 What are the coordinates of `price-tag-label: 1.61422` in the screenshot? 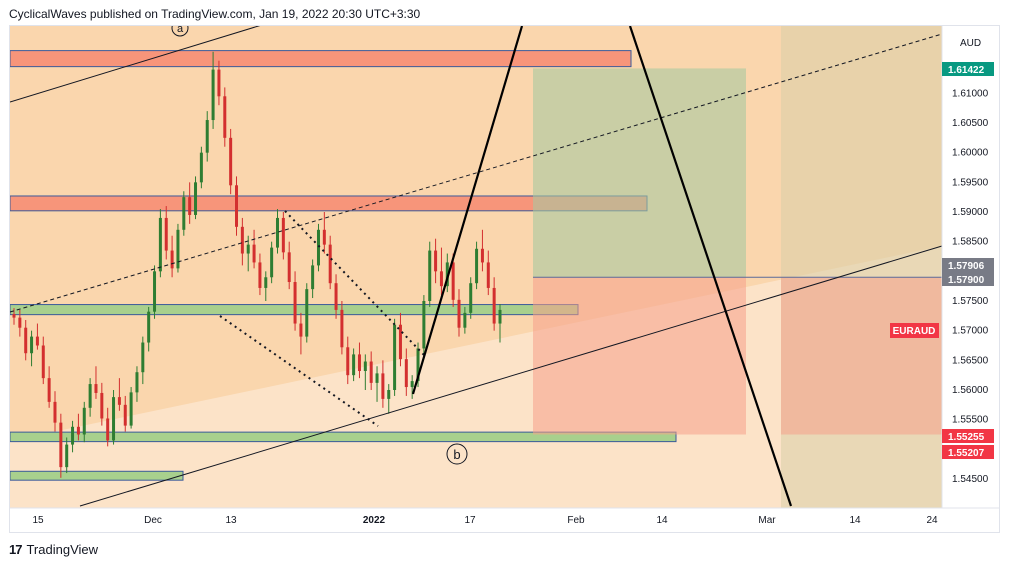 It's located at (966, 70).